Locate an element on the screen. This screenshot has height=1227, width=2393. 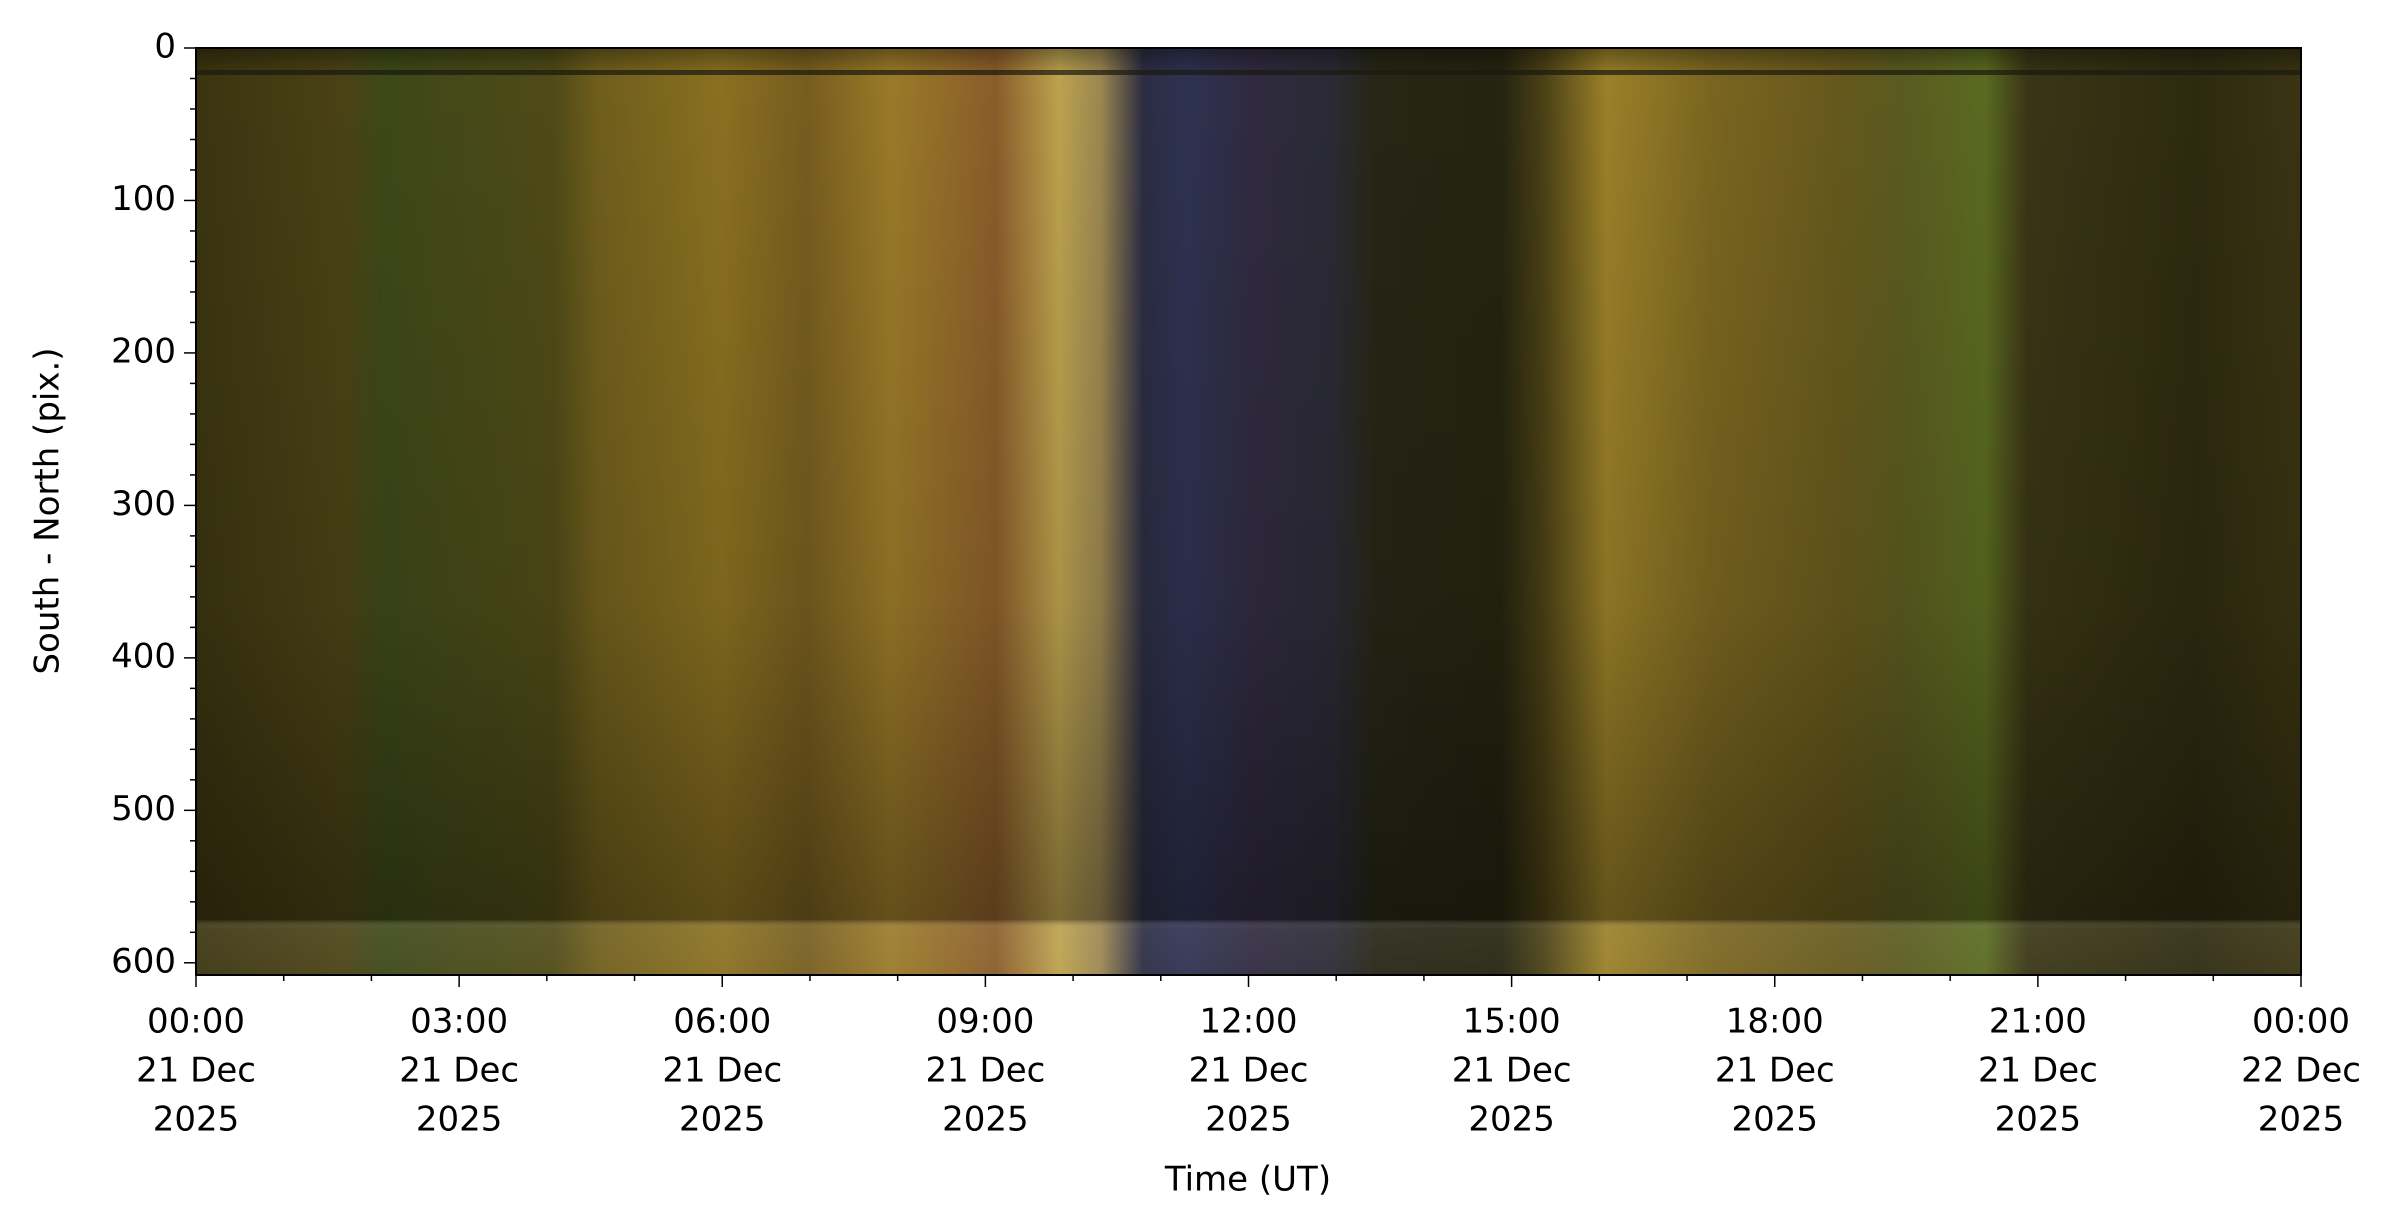
y-tick-label: 500 is located at coordinates (143, 809).